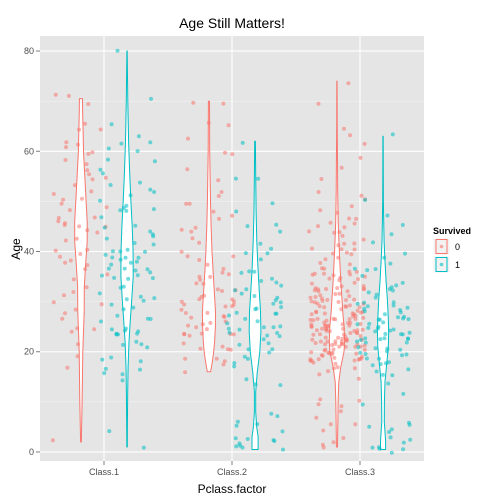  What do you see at coordinates (29, 252) in the screenshot?
I see `y-tick-label: 40` at bounding box center [29, 252].